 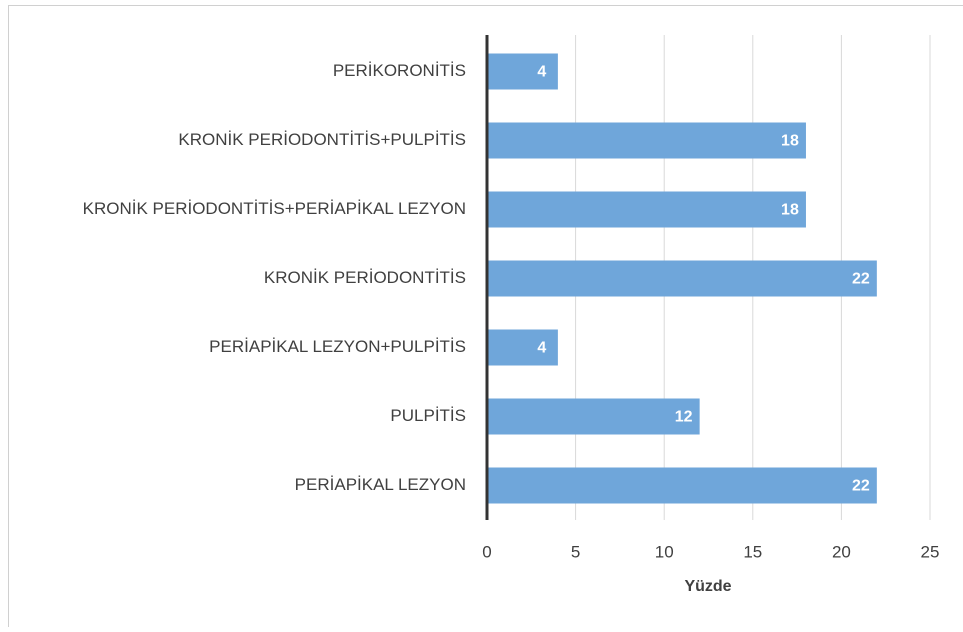 What do you see at coordinates (575, 551) in the screenshot?
I see `x-tick-label: 5` at bounding box center [575, 551].